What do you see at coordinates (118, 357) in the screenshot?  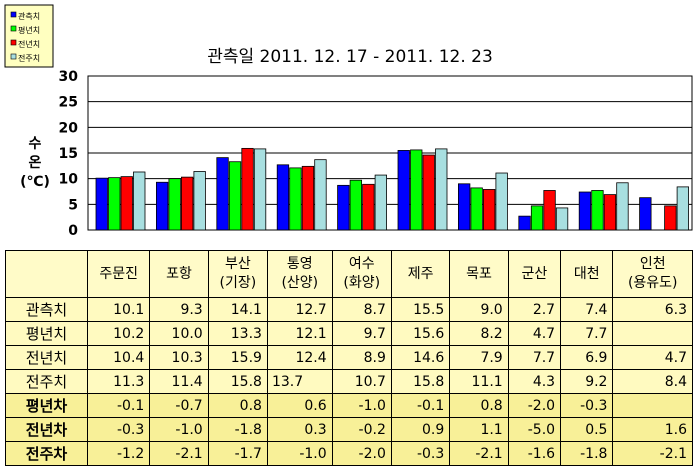 I see `table-cell: 10.4` at bounding box center [118, 357].